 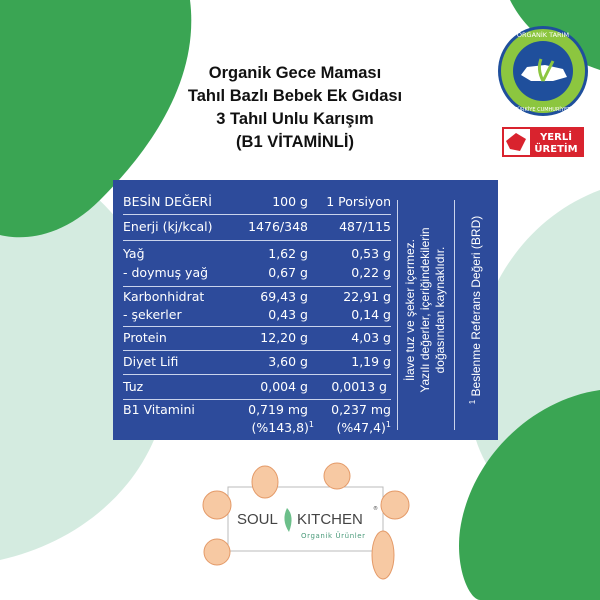 What do you see at coordinates (555, 148) in the screenshot?
I see `uretim-text: ÜRETİM` at bounding box center [555, 148].